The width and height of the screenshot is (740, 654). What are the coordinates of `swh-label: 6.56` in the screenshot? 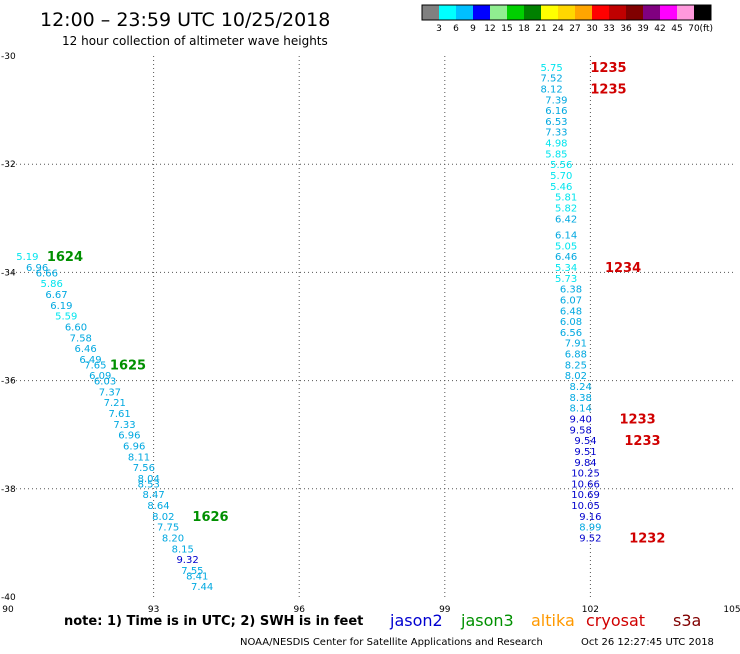 It's located at (571, 333).